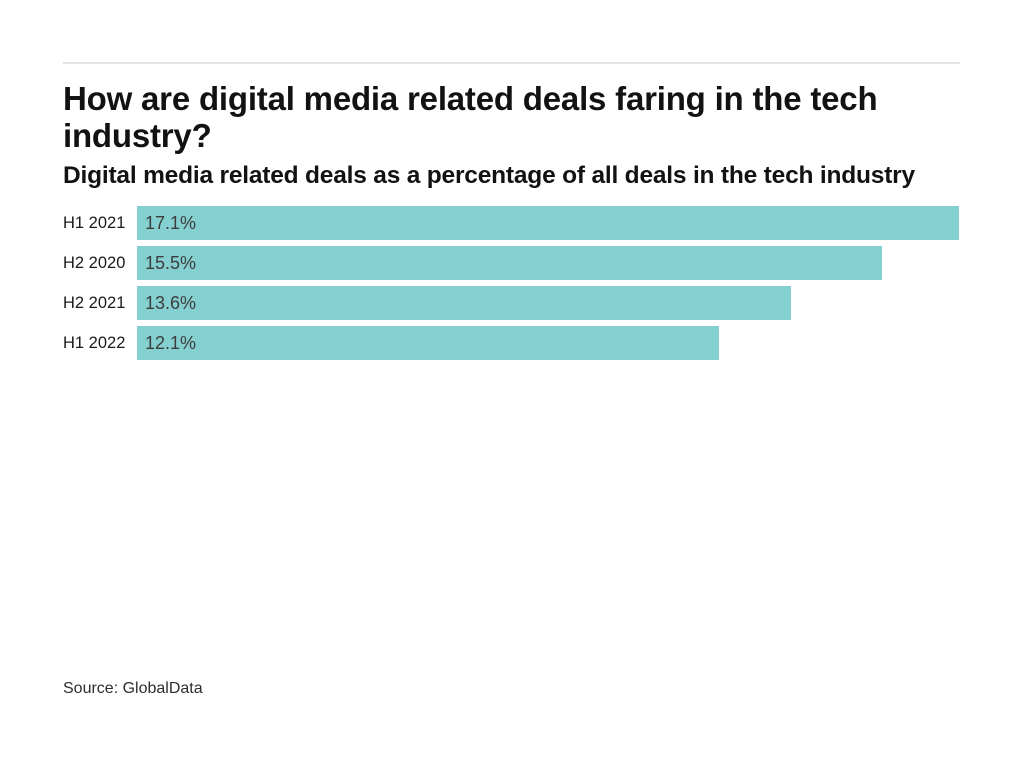 This screenshot has width=1024, height=768. Describe the element at coordinates (94, 302) in the screenshot. I see `bar-category-label: H2 2021` at that location.